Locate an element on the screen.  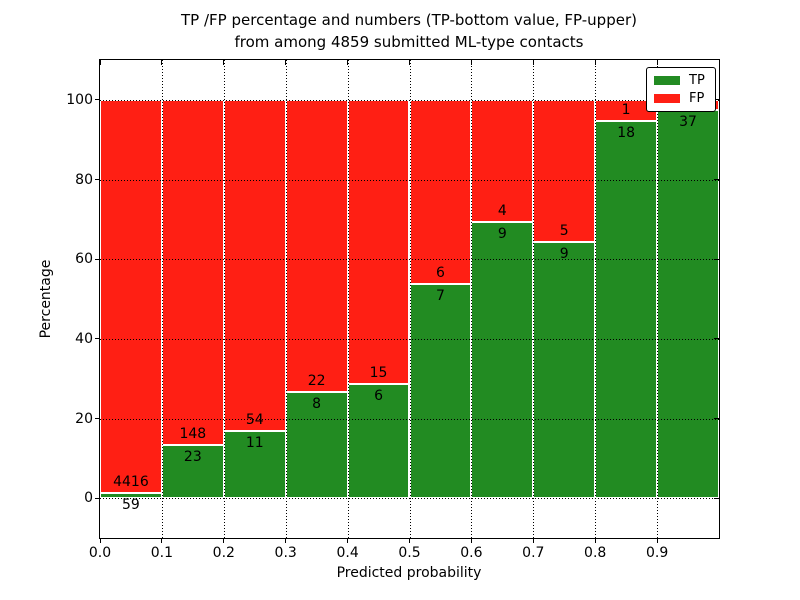
y-tick-label: 40 is located at coordinates (84, 338).